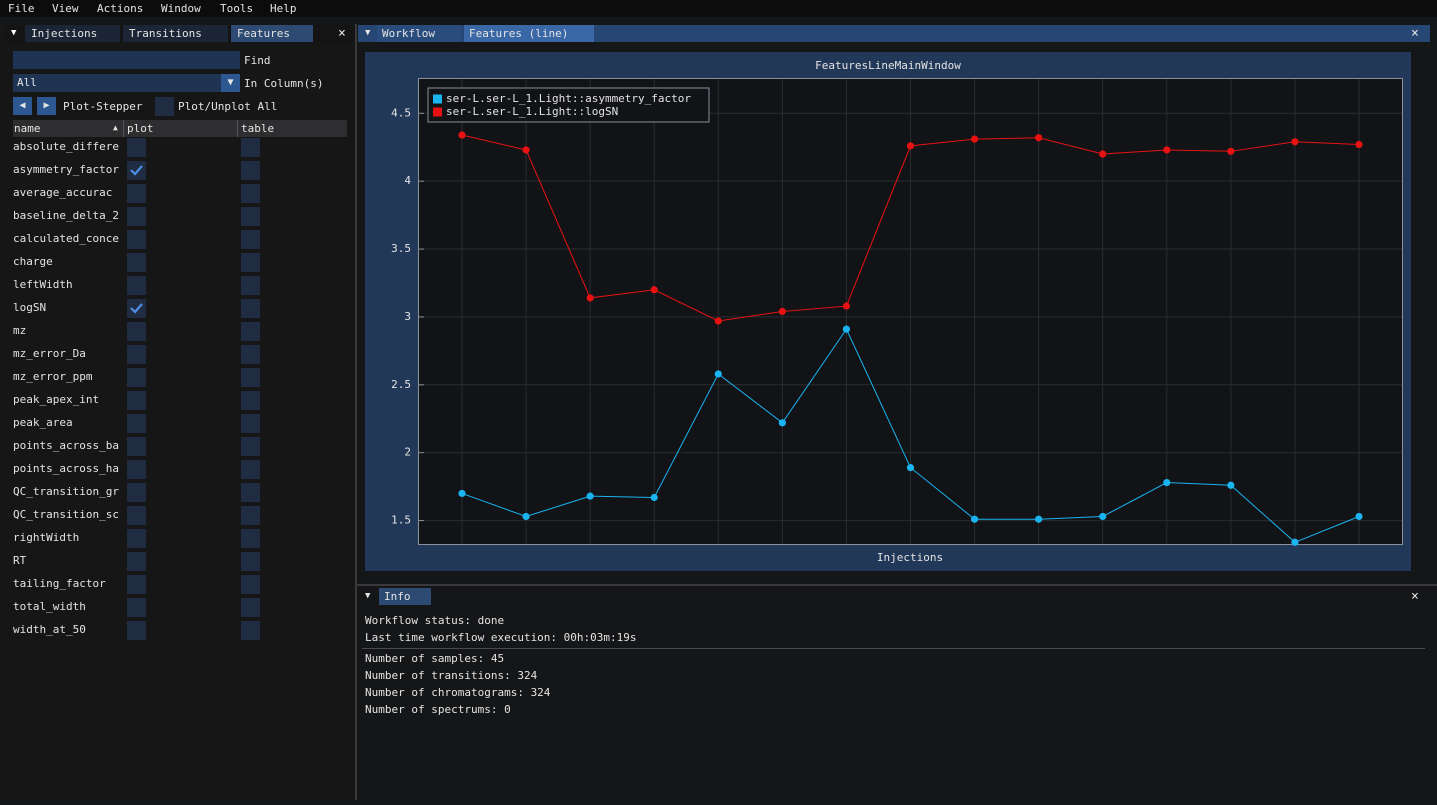  I want to click on feature-name: average_accurac, so click(63, 192).